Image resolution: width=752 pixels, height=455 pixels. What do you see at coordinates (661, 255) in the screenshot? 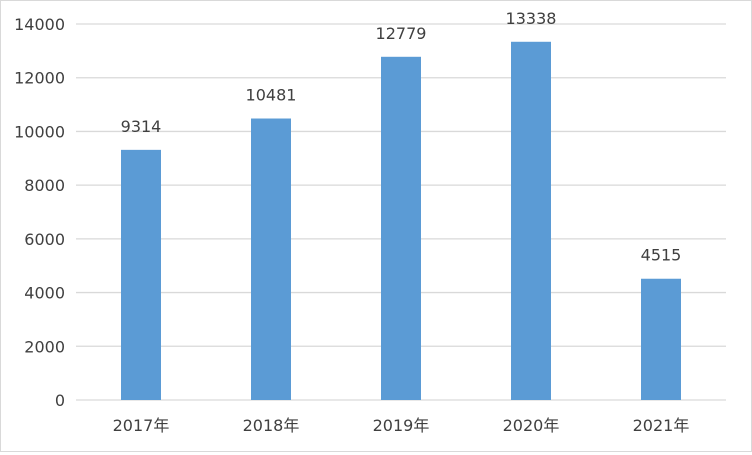
I see `data-label: 4515` at bounding box center [661, 255].